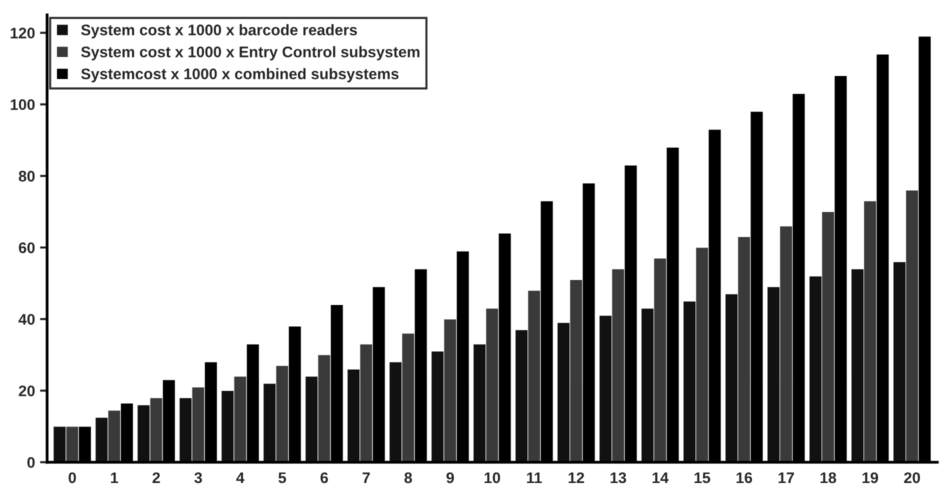 This screenshot has width=942, height=497. What do you see at coordinates (72, 478) in the screenshot?
I see `x-tick-label: 0` at bounding box center [72, 478].